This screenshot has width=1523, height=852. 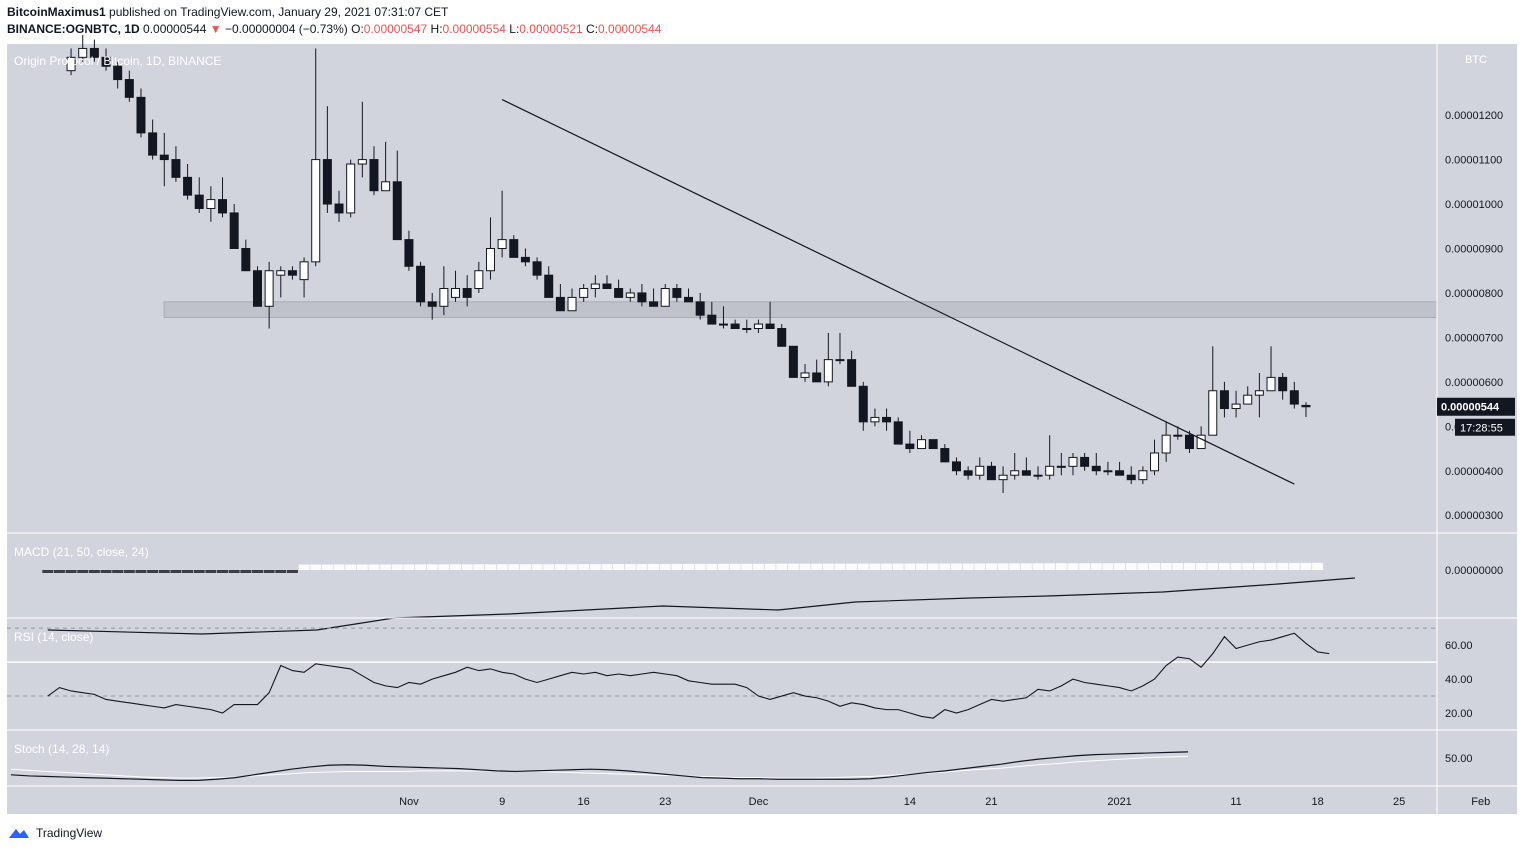 What do you see at coordinates (1399, 802) in the screenshot?
I see `time-tick-label: 25` at bounding box center [1399, 802].